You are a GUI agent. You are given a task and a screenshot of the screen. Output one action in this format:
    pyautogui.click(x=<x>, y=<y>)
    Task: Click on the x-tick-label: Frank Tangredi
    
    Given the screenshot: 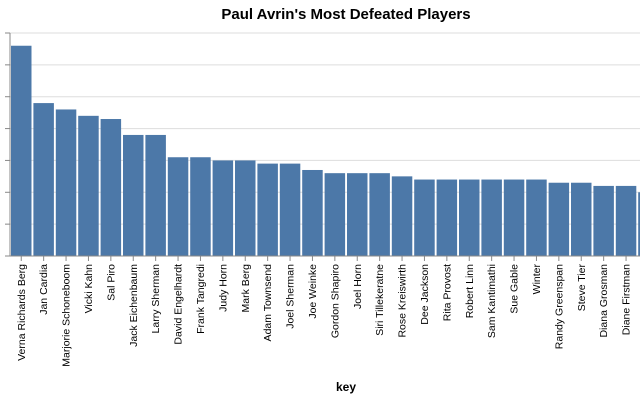 What is the action you would take?
    pyautogui.click(x=201, y=299)
    